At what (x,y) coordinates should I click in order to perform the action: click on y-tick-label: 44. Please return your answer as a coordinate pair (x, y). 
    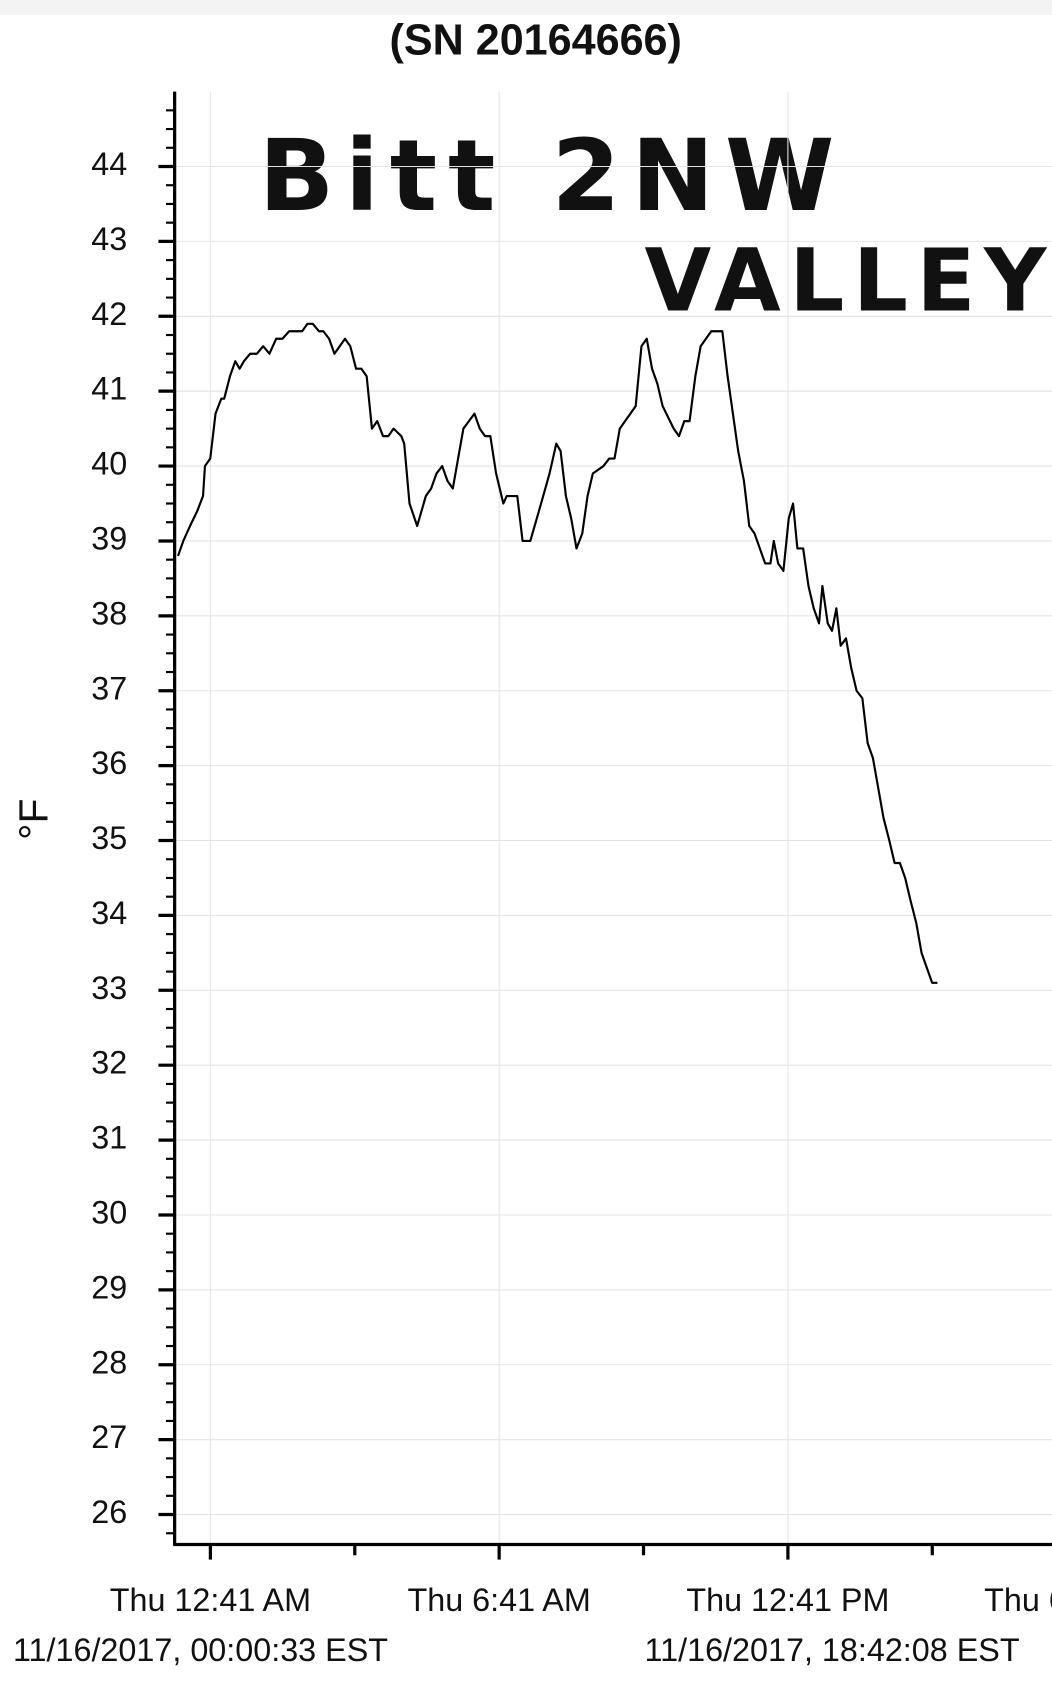
    Looking at the image, I should click on (109, 164).